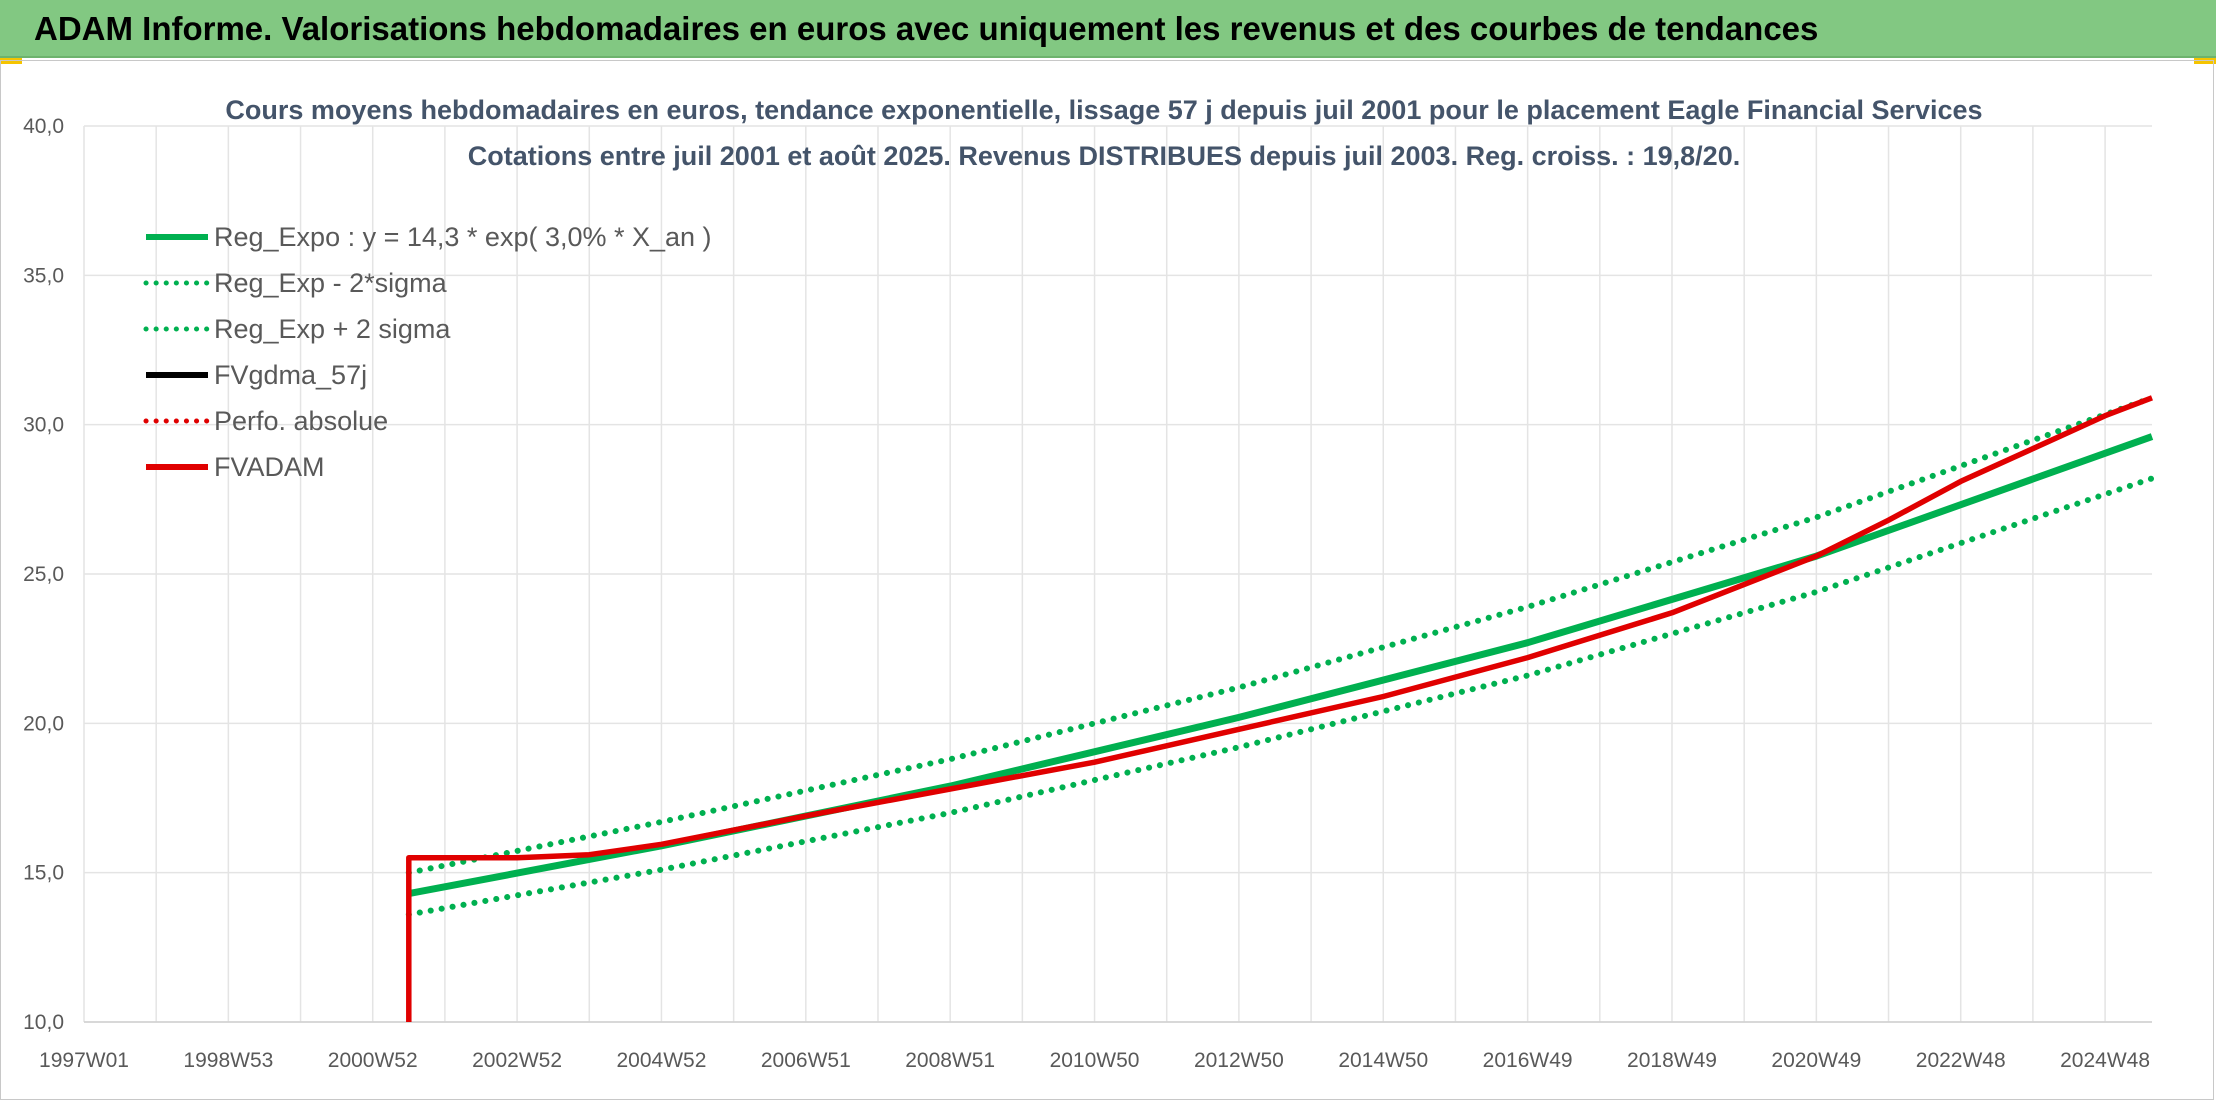 The width and height of the screenshot is (2216, 1106). I want to click on x-tick-label: 2020W49, so click(1816, 1060).